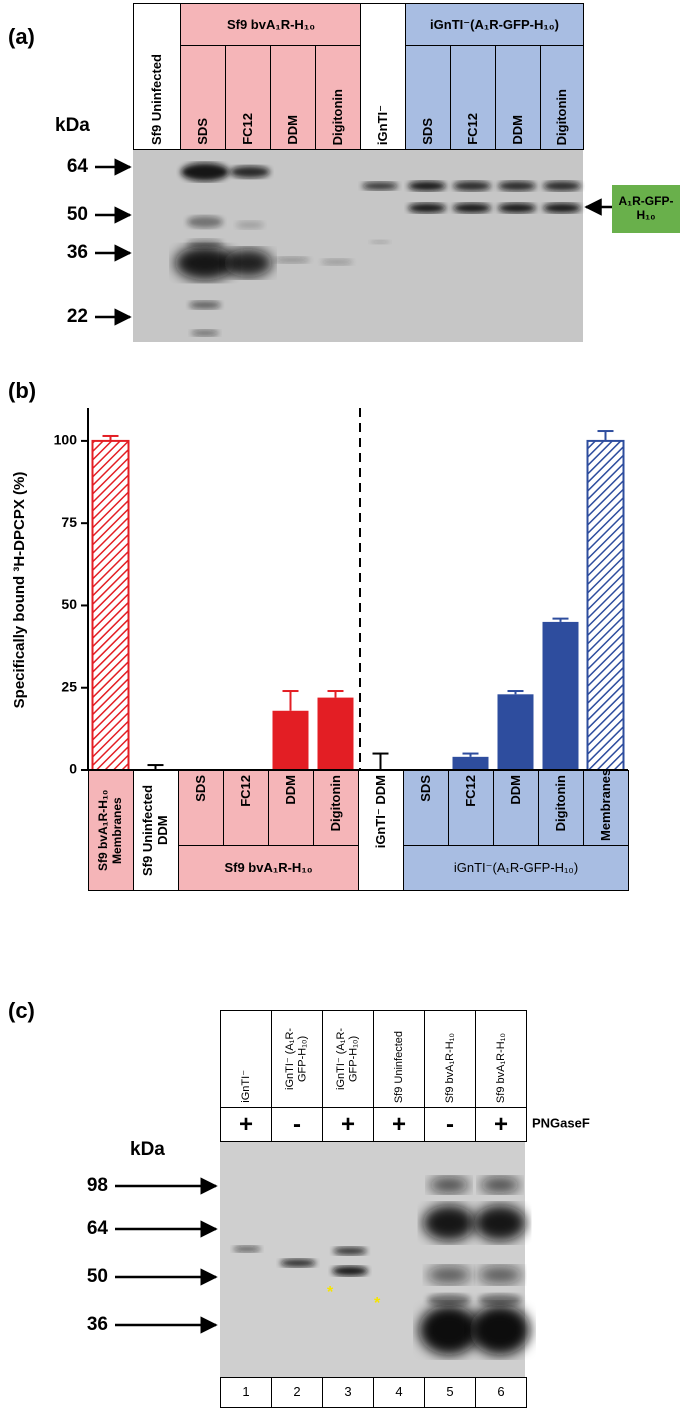 Image resolution: width=693 pixels, height=1409 pixels. What do you see at coordinates (110, 830) in the screenshot?
I see `category-label-text: Sf9 bvA₁R-H₁₀ Membranes` at bounding box center [110, 830].